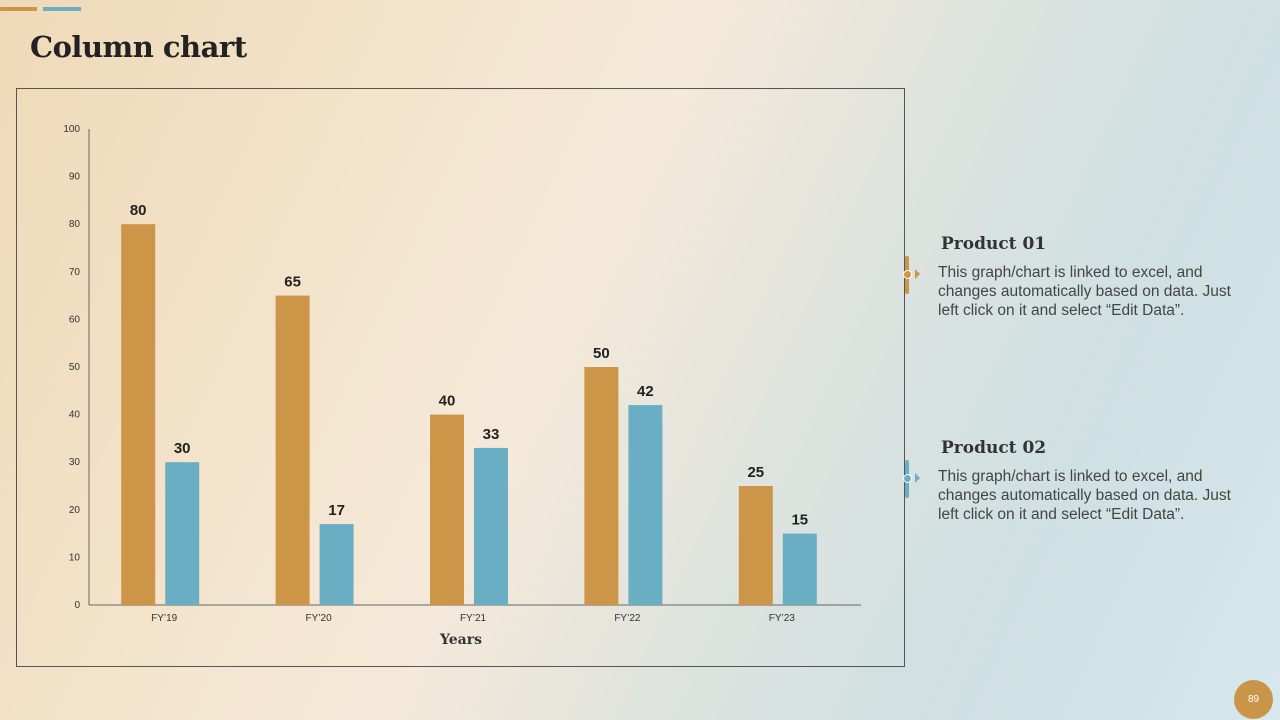  Describe the element at coordinates (138, 210) in the screenshot. I see `data-label: 80` at that location.